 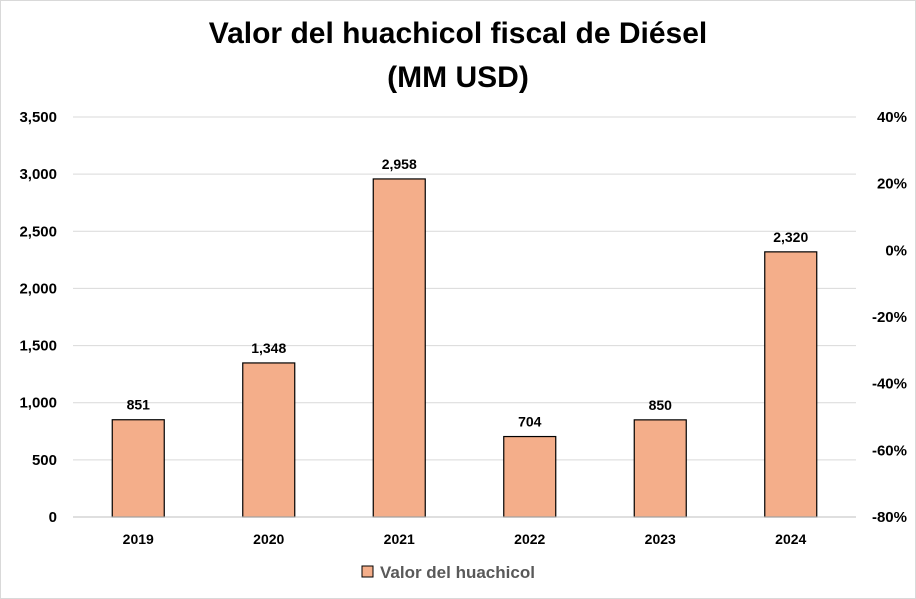 I want to click on y-axis-right: -80% -60% -40% -20% 0% 20% 40%, so click(x=889, y=317).